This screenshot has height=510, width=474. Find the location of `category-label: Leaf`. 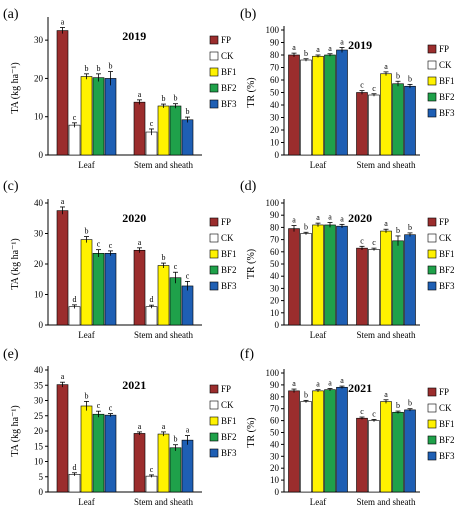

category-label: Leaf is located at coordinates (86, 165).